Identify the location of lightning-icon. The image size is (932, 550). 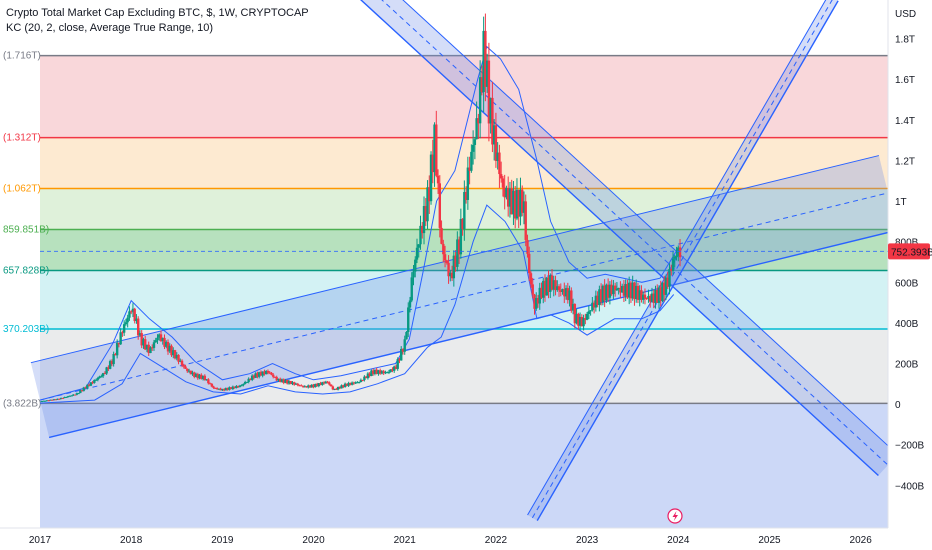
(675, 516).